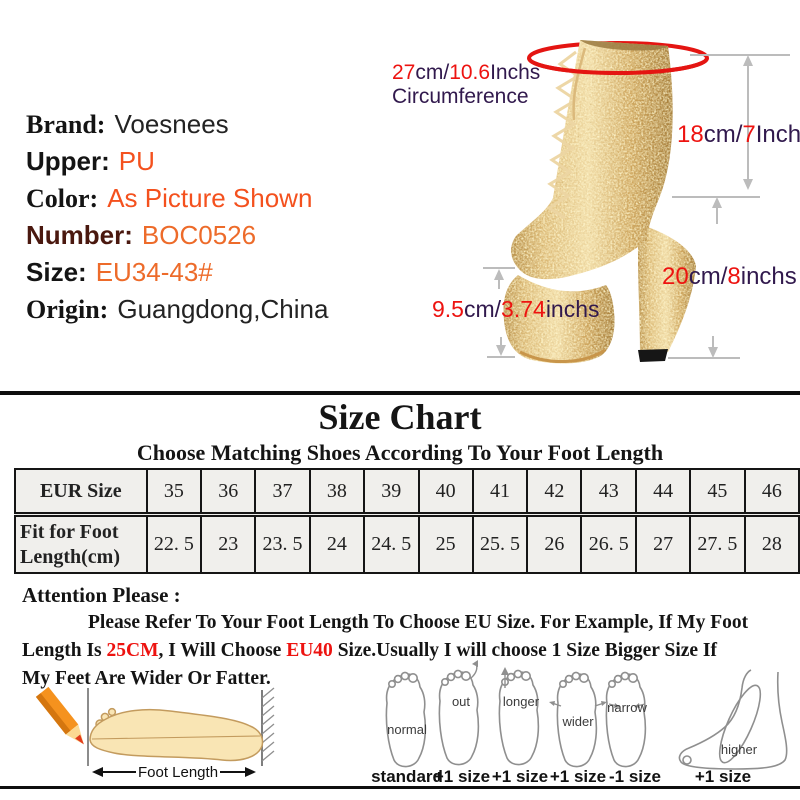 This screenshot has height=800, width=800. What do you see at coordinates (740, 724) in the screenshot?
I see `instep-girth-loop` at bounding box center [740, 724].